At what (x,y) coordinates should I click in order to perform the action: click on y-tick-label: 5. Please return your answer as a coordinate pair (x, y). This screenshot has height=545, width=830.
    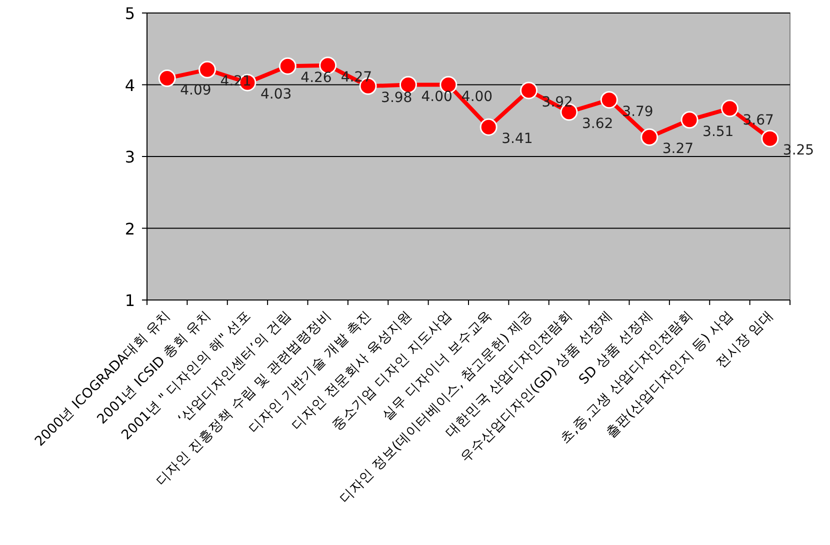
    Looking at the image, I should click on (129, 13).